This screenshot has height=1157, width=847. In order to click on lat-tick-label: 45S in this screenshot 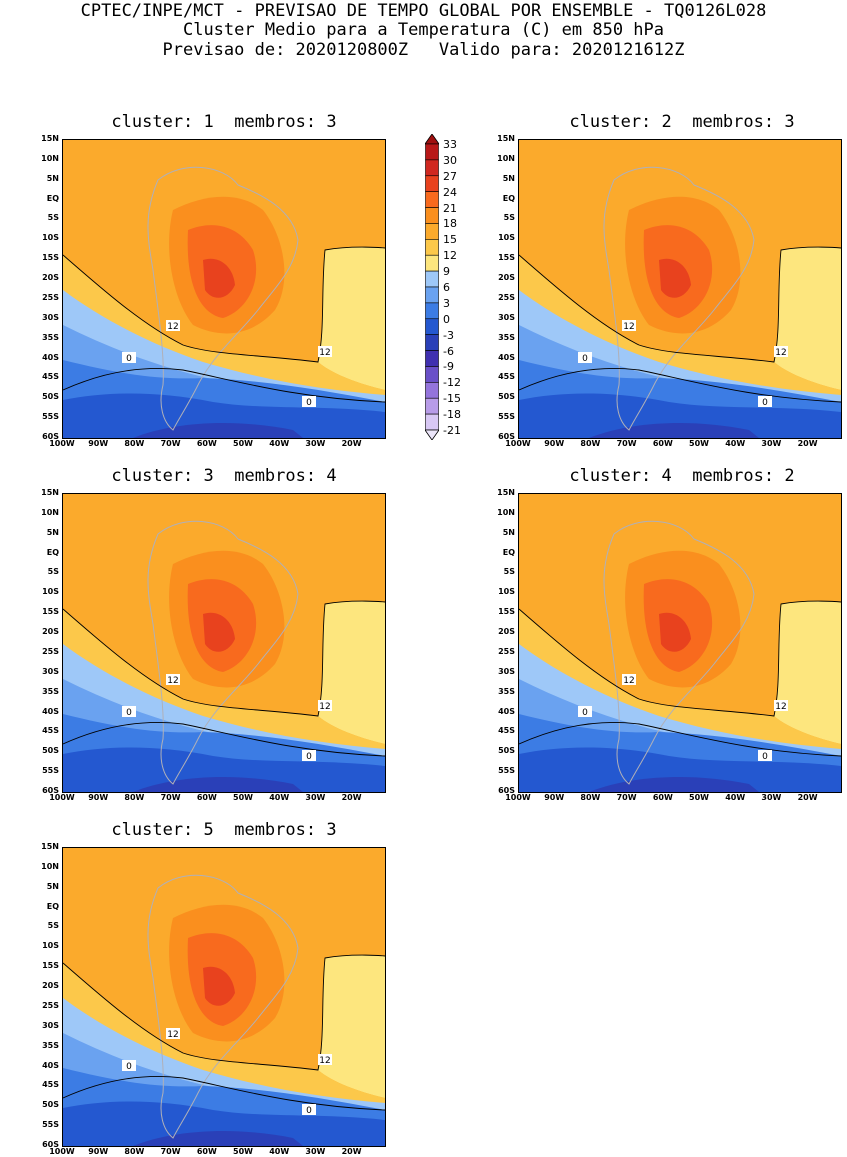, I will do `click(50, 377)`.